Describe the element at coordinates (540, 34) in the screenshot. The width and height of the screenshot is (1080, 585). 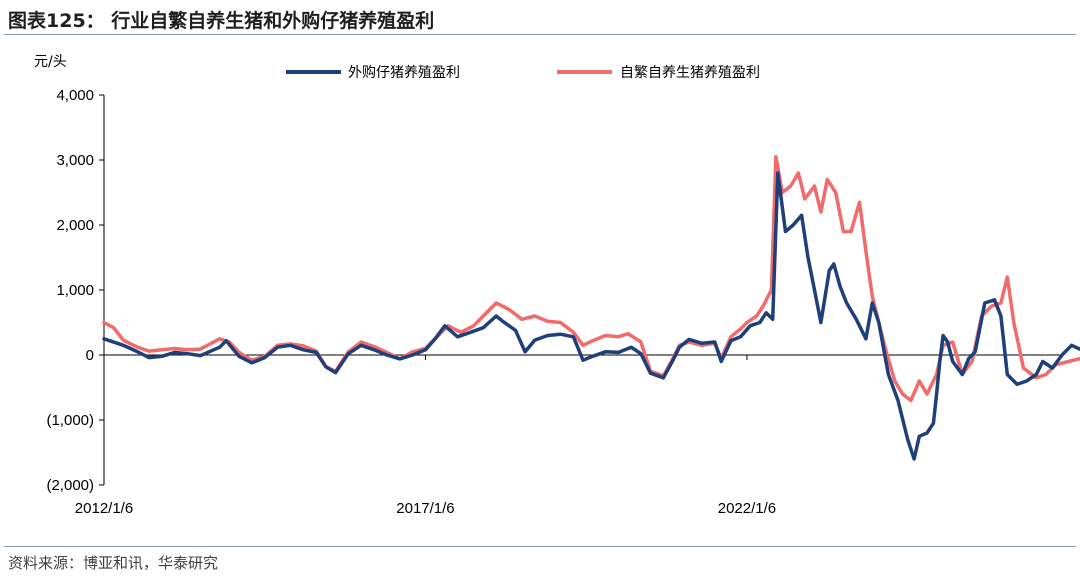
I see `title-divider` at that location.